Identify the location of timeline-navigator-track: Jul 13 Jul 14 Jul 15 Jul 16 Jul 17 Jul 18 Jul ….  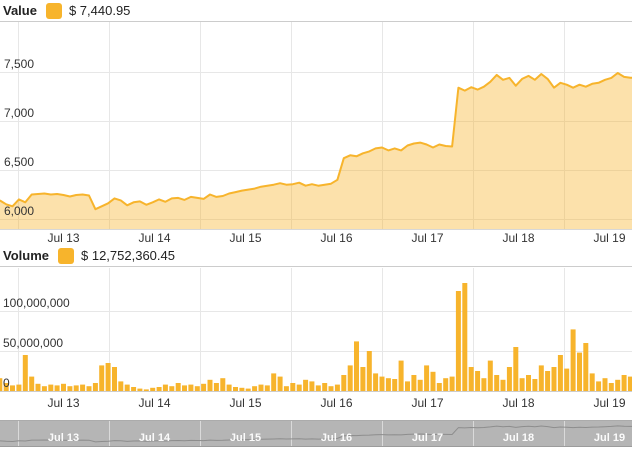
(316, 433).